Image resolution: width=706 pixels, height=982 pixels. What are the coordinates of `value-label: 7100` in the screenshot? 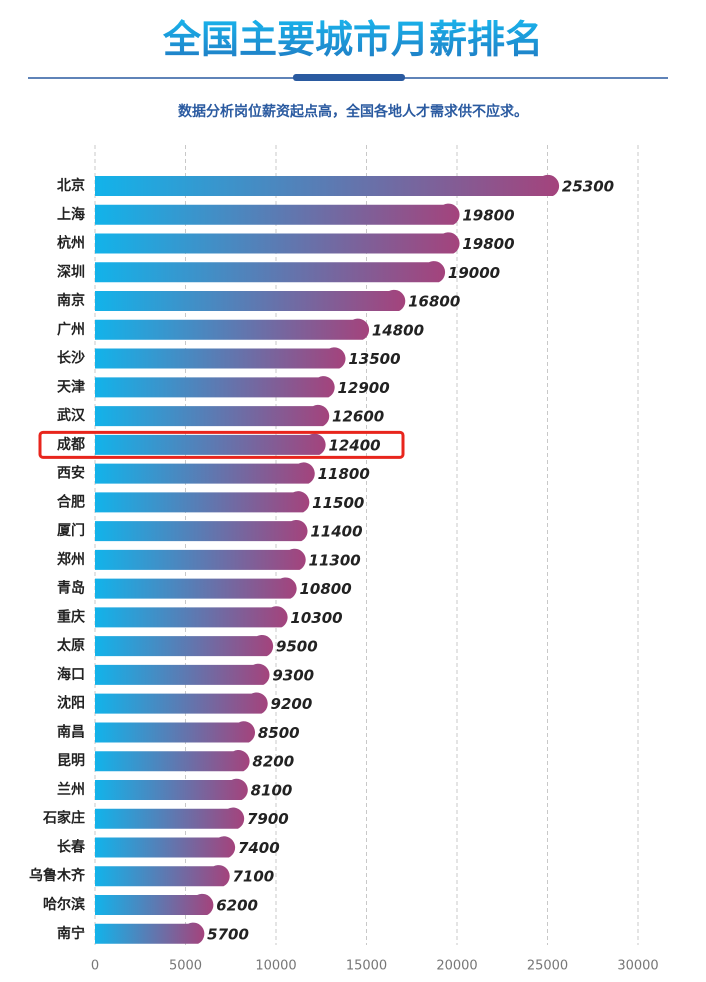 It's located at (254, 877).